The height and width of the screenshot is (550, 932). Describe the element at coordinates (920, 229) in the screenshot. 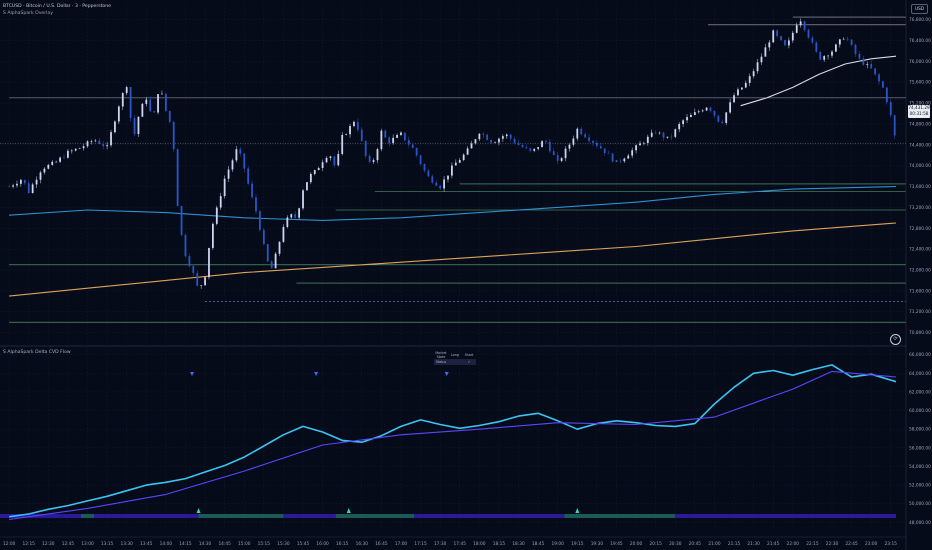

I see `price-tick-label: 72,800.00` at that location.